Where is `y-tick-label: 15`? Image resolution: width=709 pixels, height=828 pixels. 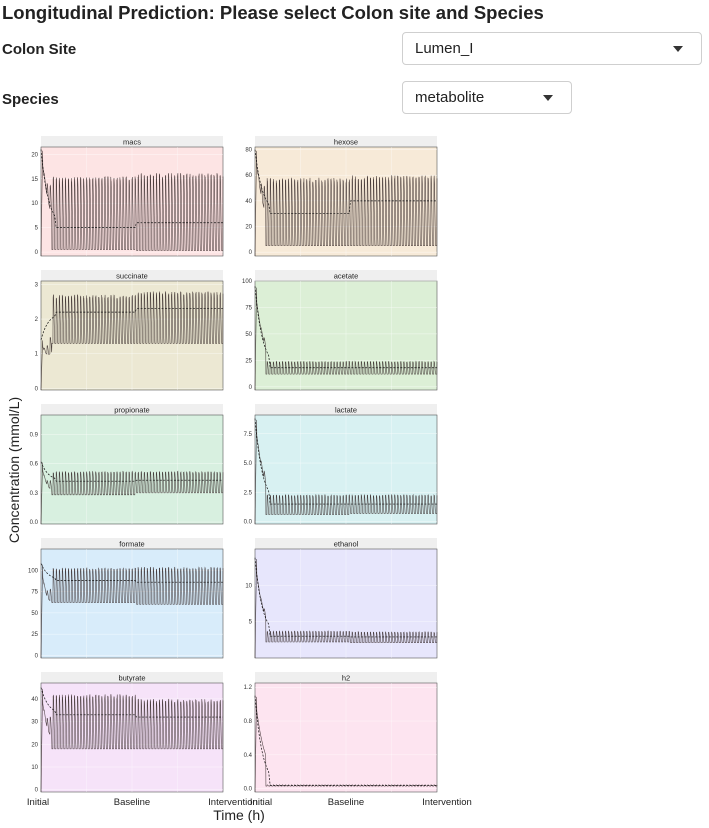
y-tick-label: 15 is located at coordinates (34, 180).